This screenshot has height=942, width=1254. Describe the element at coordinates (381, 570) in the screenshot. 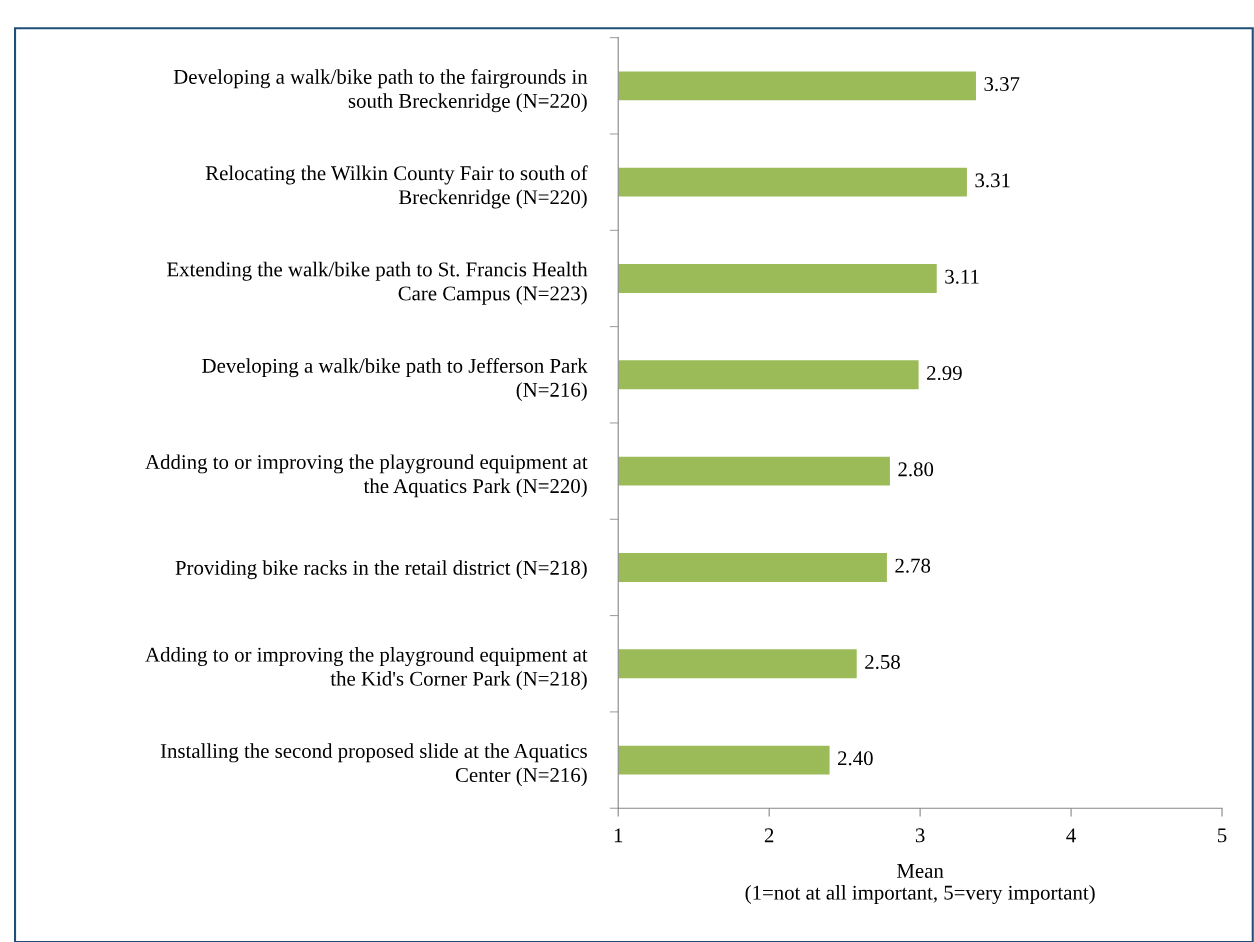

I see `y-tick-label: Providing bike racks in the retail district (N=218)` at that location.